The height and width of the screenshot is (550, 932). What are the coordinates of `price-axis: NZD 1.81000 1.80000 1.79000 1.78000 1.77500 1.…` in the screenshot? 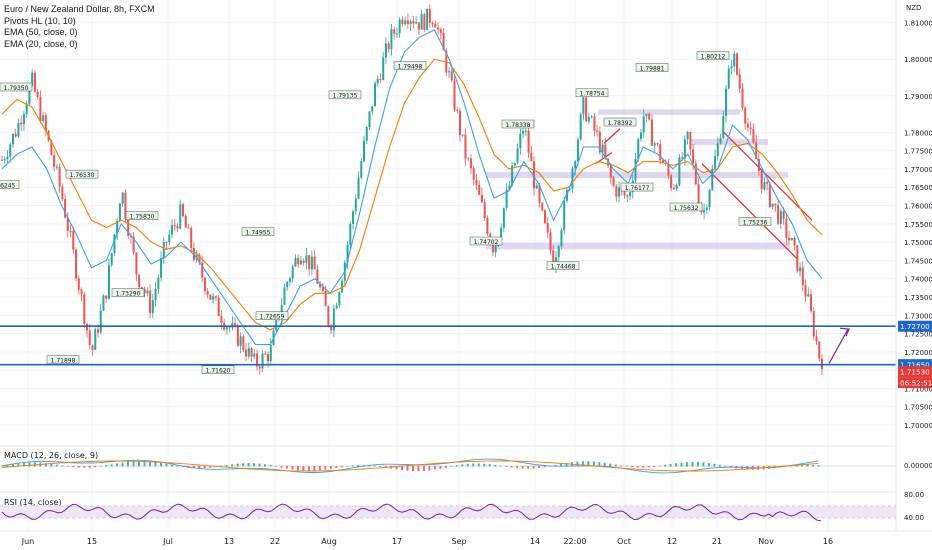 It's located at (913, 265).